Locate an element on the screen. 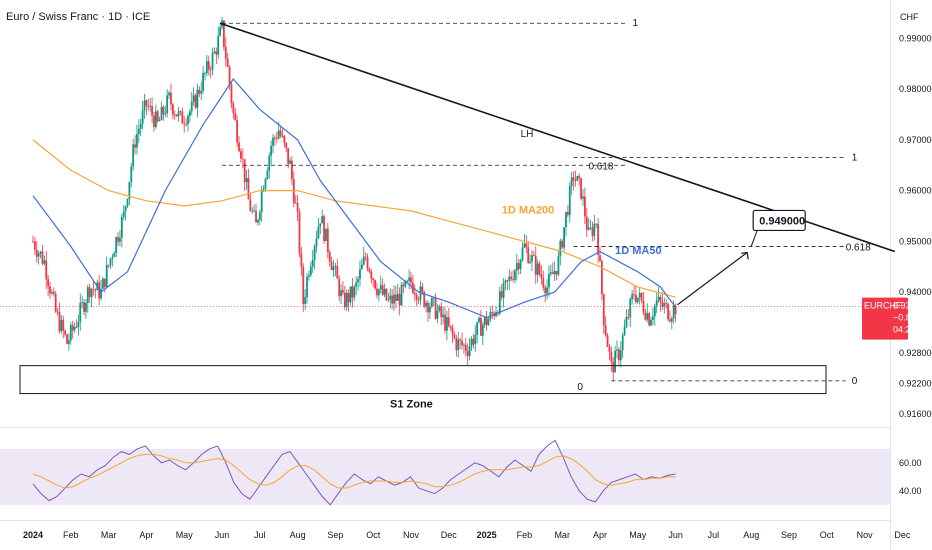  currency-label: CHF is located at coordinates (909, 17).